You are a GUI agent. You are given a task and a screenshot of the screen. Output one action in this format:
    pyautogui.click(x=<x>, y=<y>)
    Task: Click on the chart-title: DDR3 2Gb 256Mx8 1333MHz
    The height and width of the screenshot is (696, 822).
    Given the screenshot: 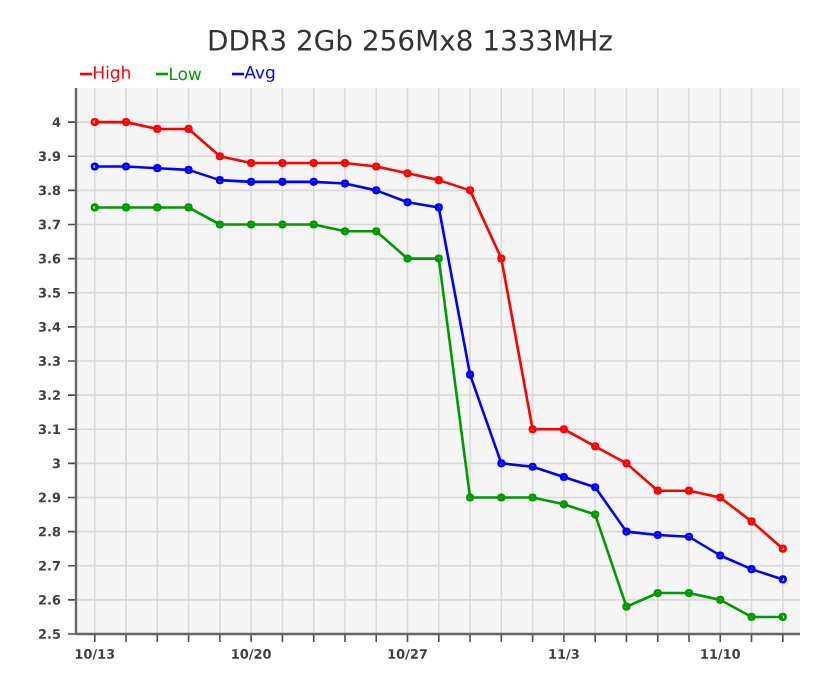 What is the action you would take?
    pyautogui.click(x=410, y=40)
    